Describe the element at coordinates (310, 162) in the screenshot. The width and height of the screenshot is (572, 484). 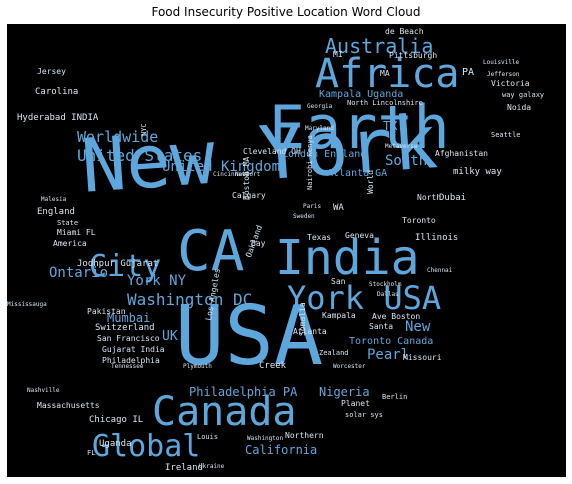
I see `cloud-word: Nairobi Kenya` at that location.